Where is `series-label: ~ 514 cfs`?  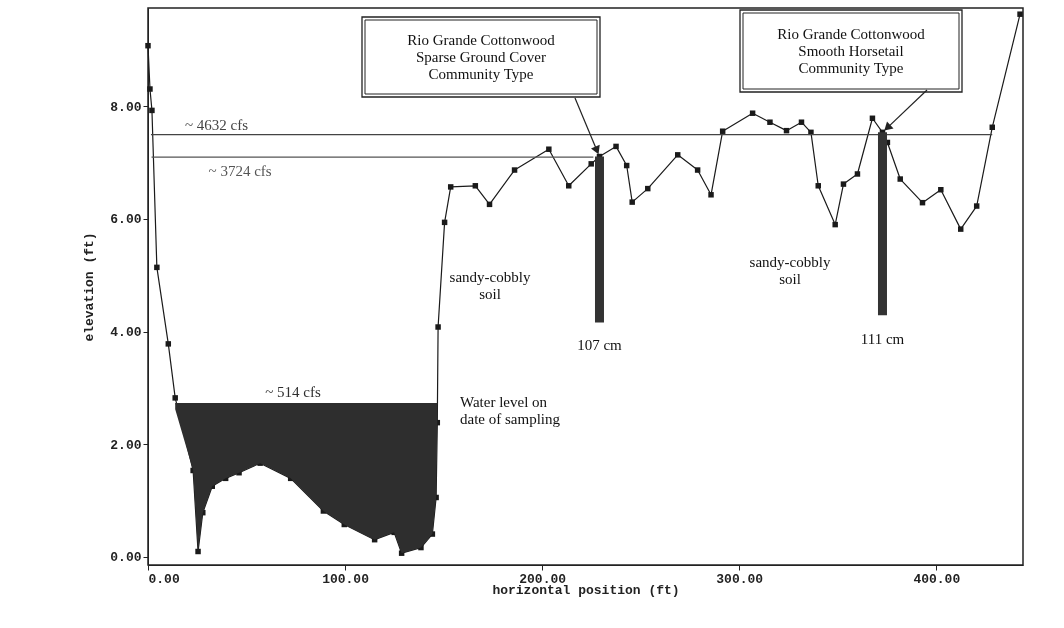
series-label: ~ 514 cfs is located at coordinates (293, 391).